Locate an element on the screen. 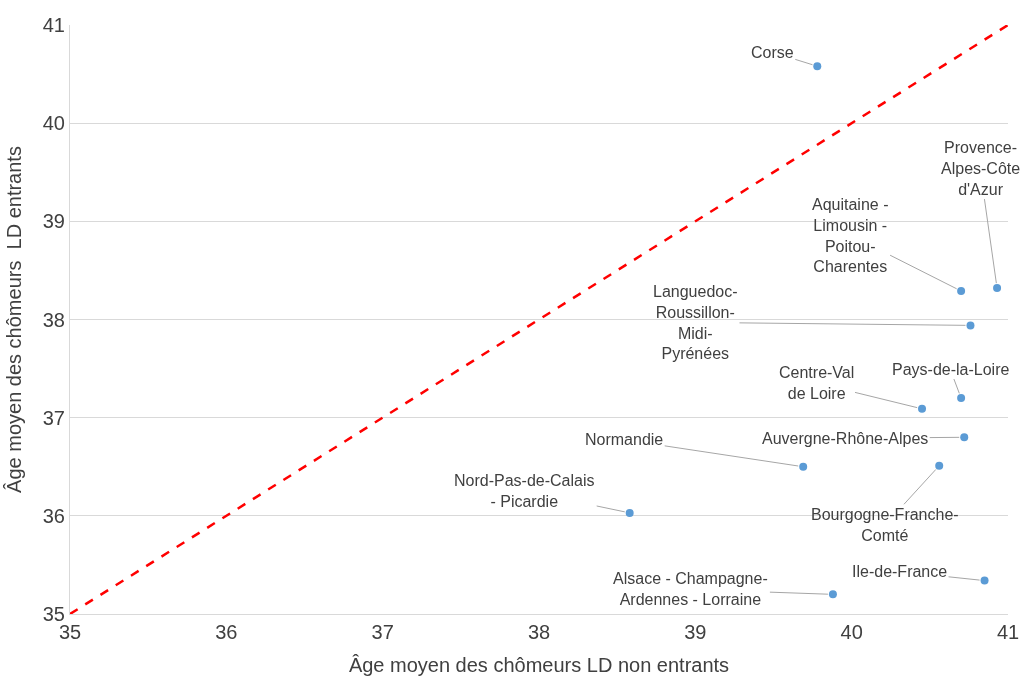 This screenshot has width=1033, height=684. annotation: Centre-Val de Loire is located at coordinates (817, 383).